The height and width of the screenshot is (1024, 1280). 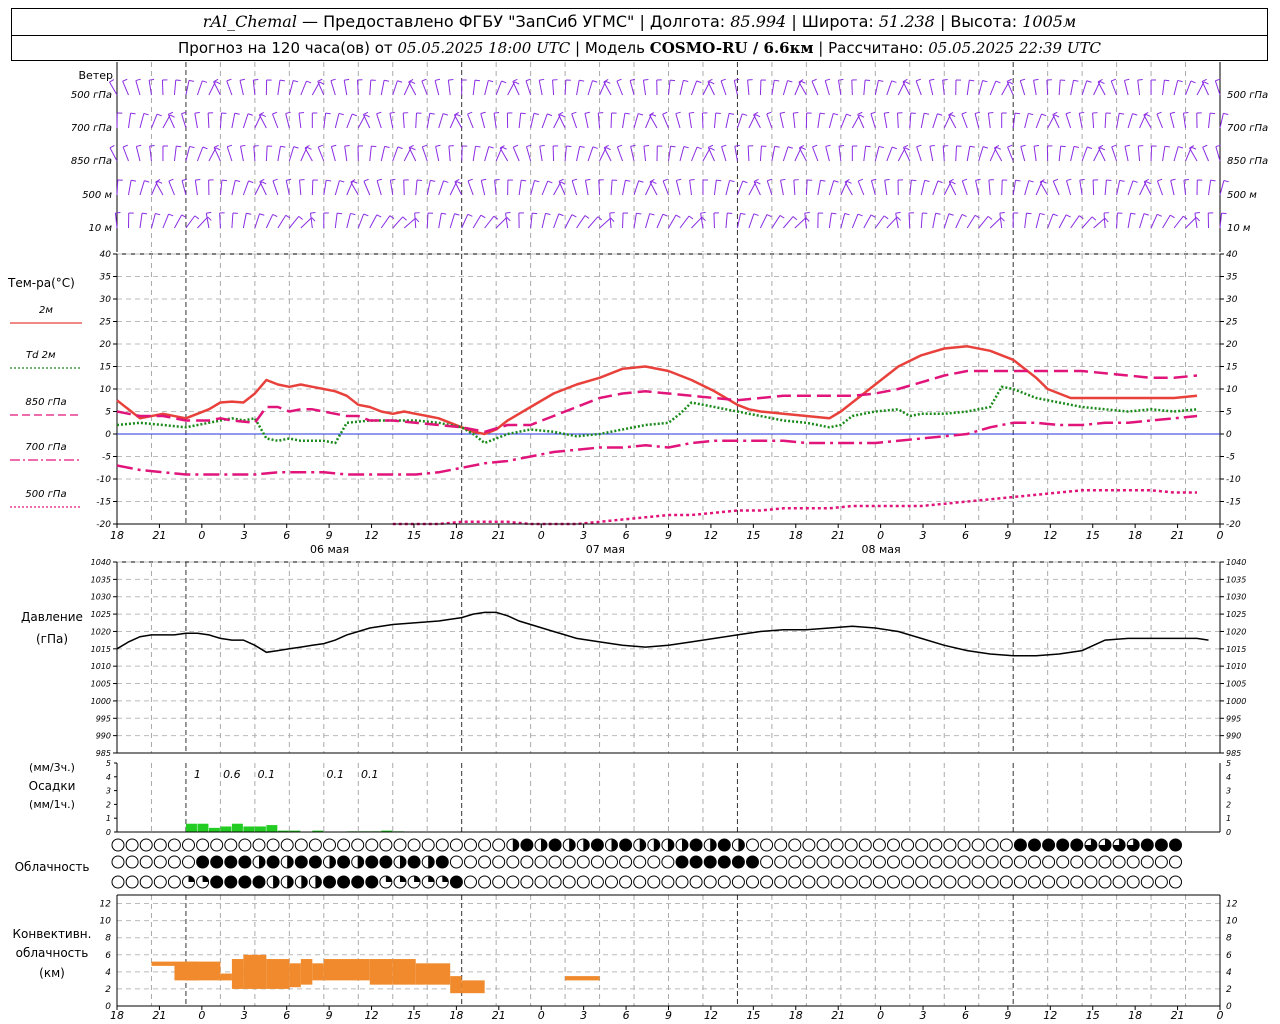 I want to click on conv-tick-label: 4, so click(x=1229, y=973).